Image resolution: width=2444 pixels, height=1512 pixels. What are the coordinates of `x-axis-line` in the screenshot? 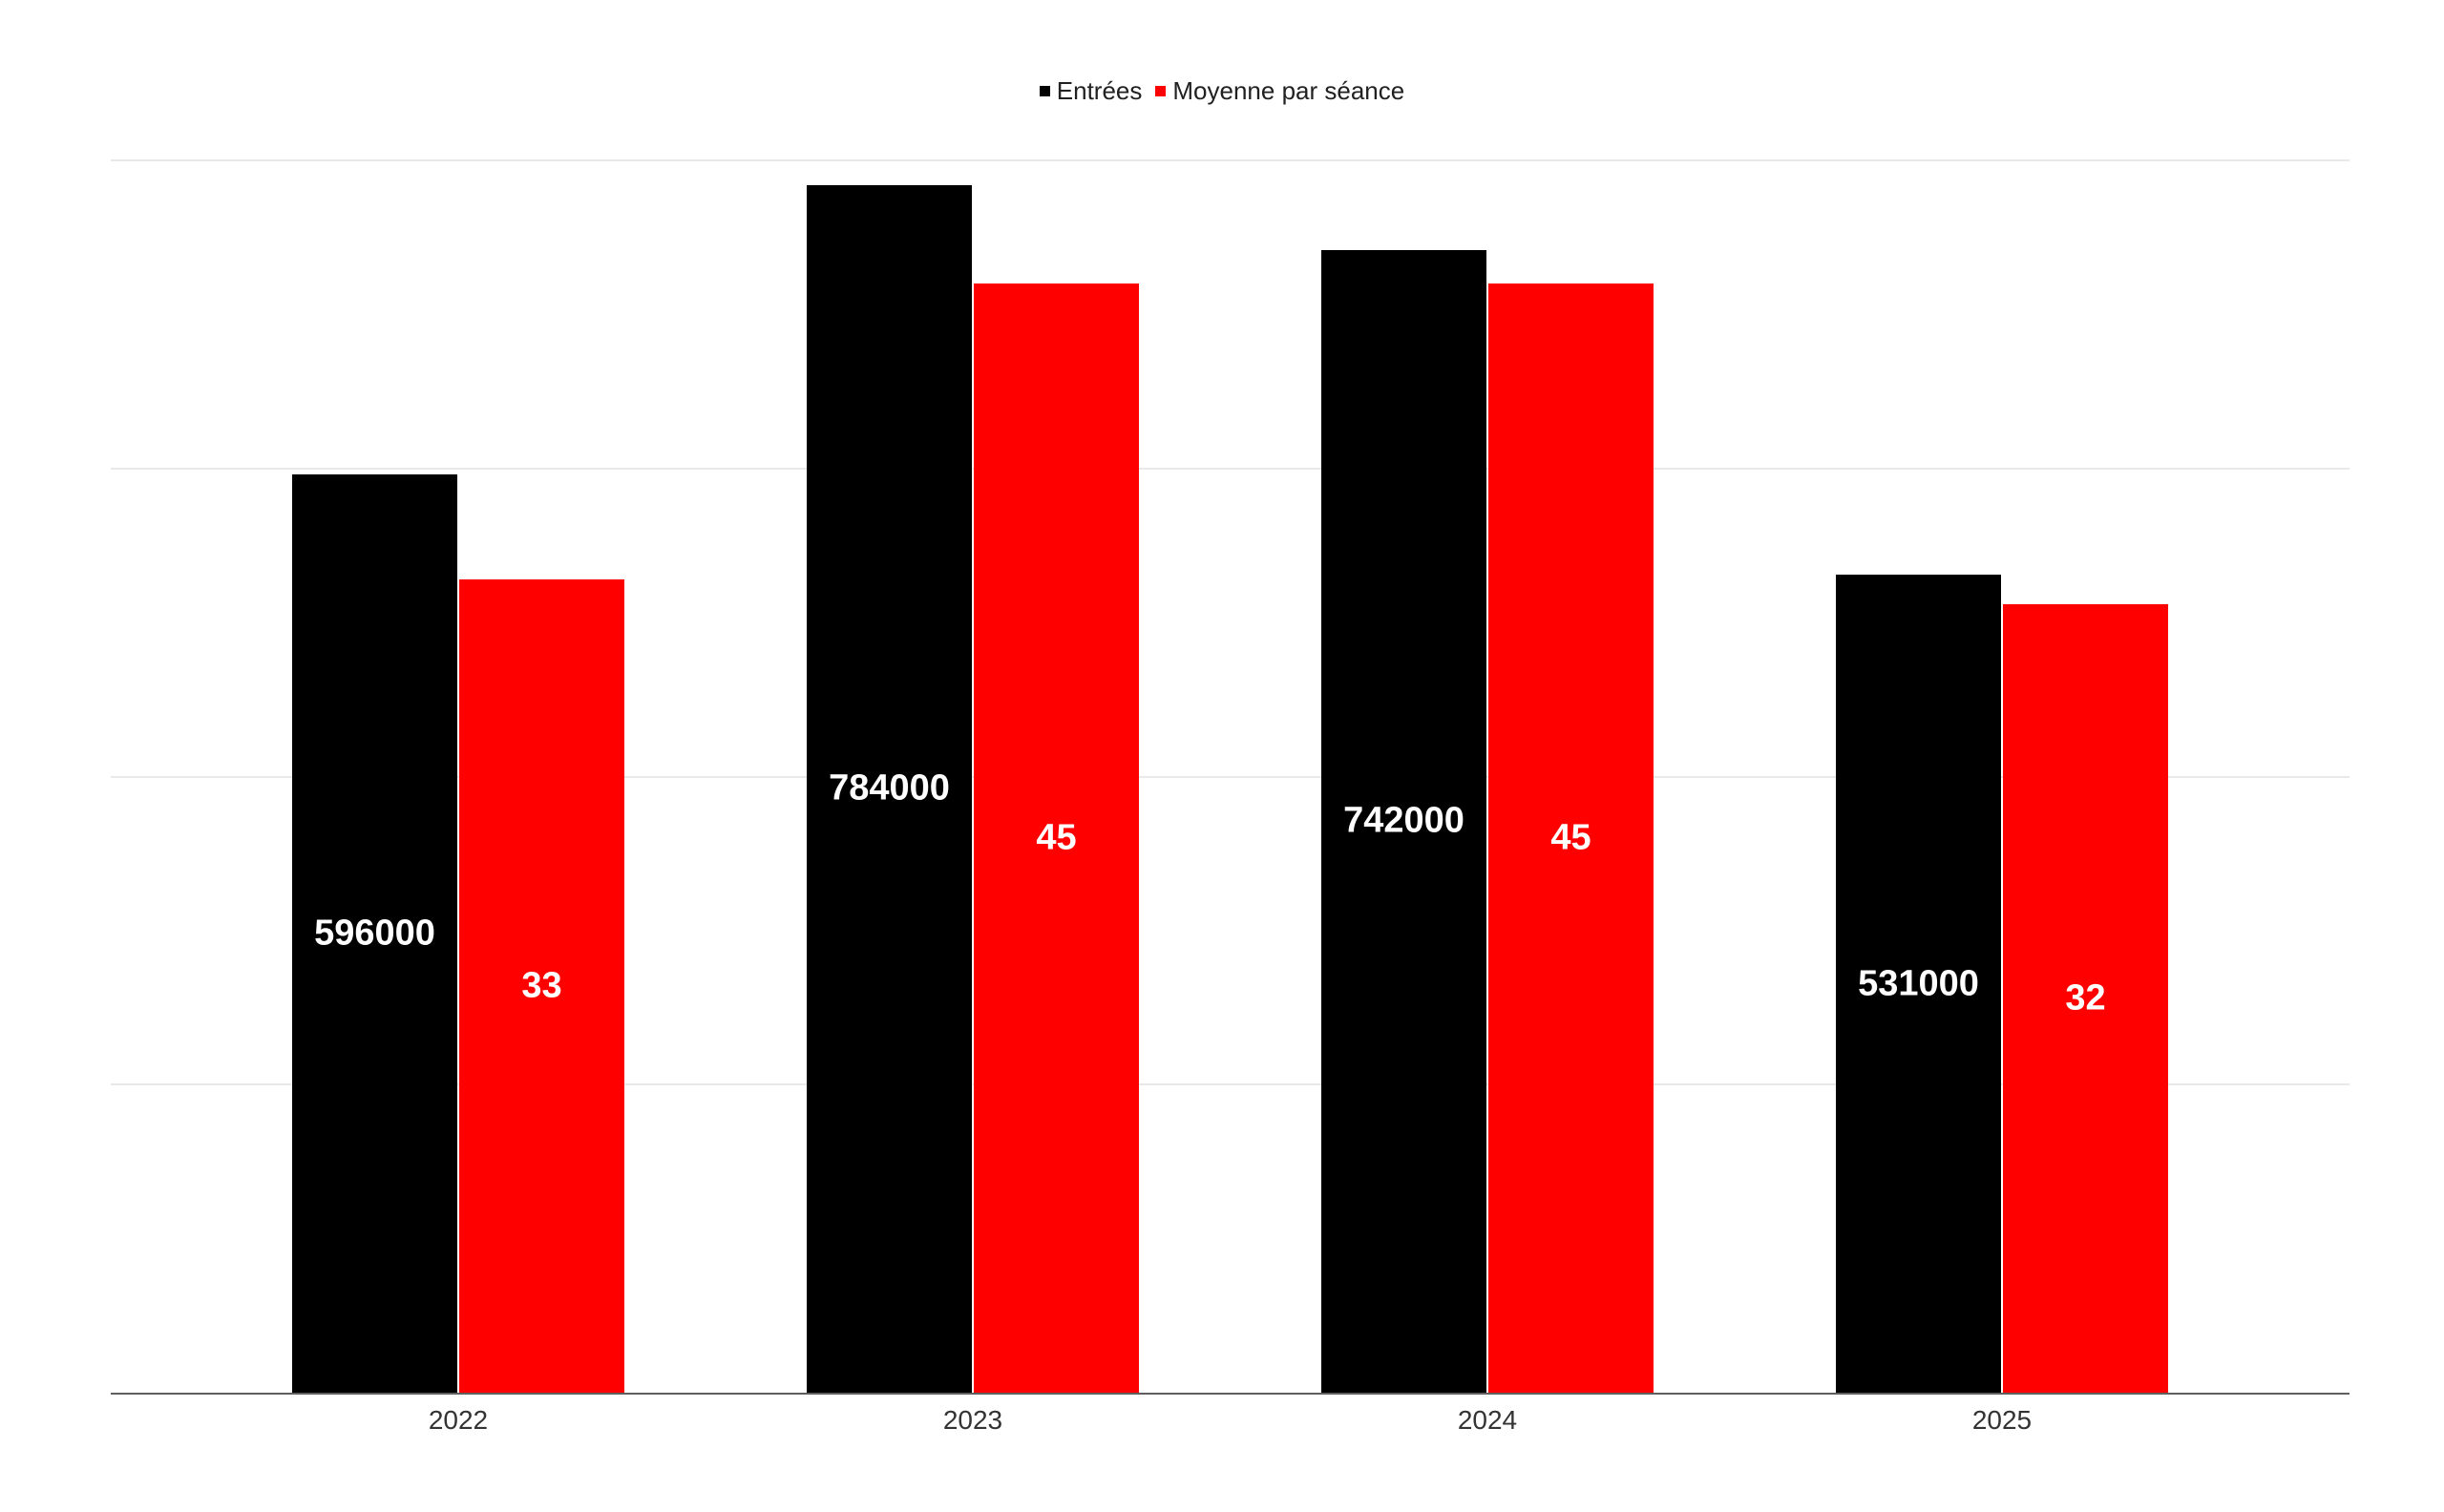 It's located at (1230, 1394).